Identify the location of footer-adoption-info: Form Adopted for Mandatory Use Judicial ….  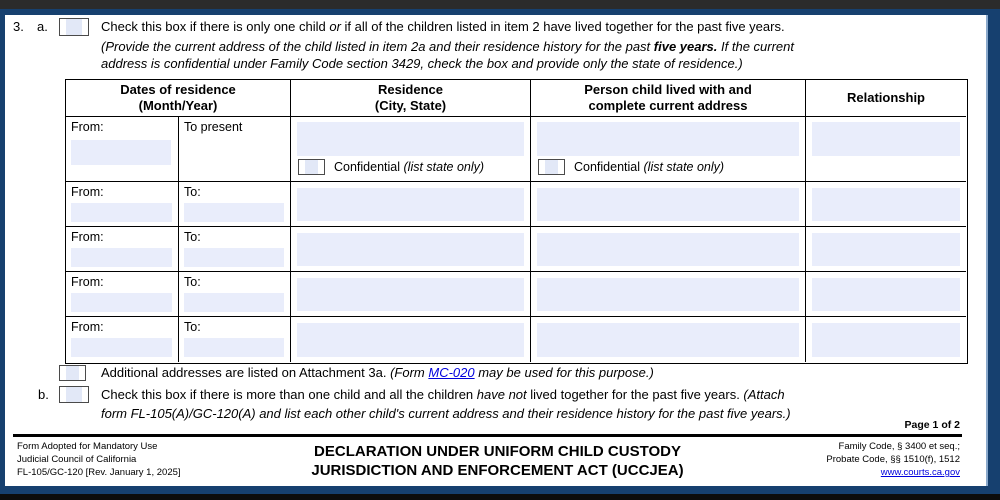
(99, 459).